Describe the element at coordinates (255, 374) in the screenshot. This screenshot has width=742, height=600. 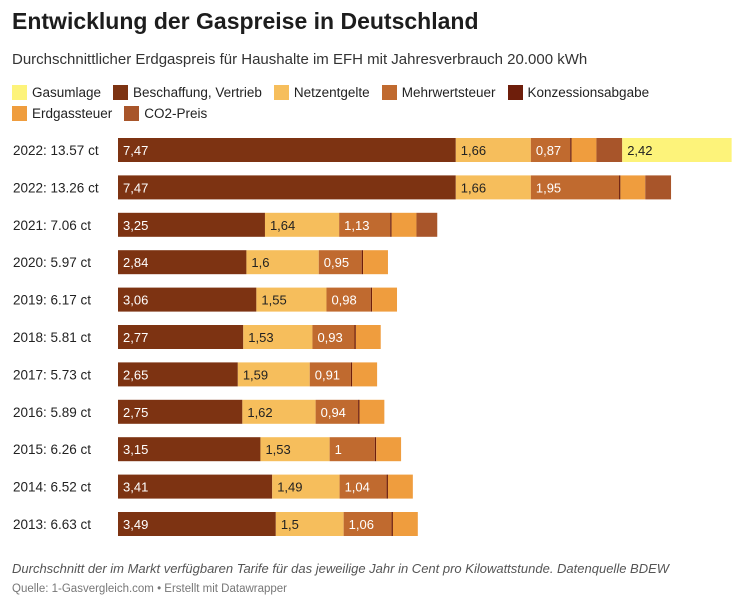
I see `data-label: 1,59` at that location.